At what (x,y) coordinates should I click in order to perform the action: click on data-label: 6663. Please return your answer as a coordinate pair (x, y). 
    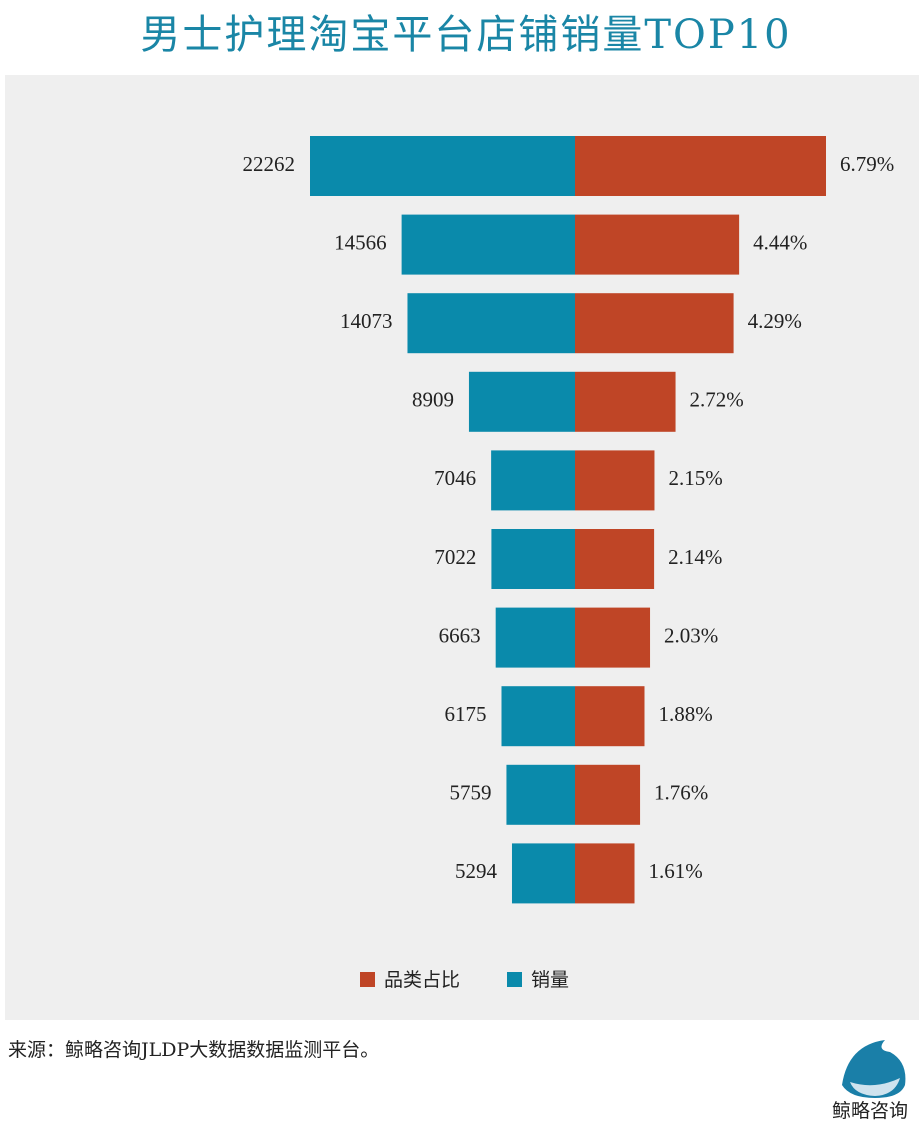
    Looking at the image, I should click on (460, 635).